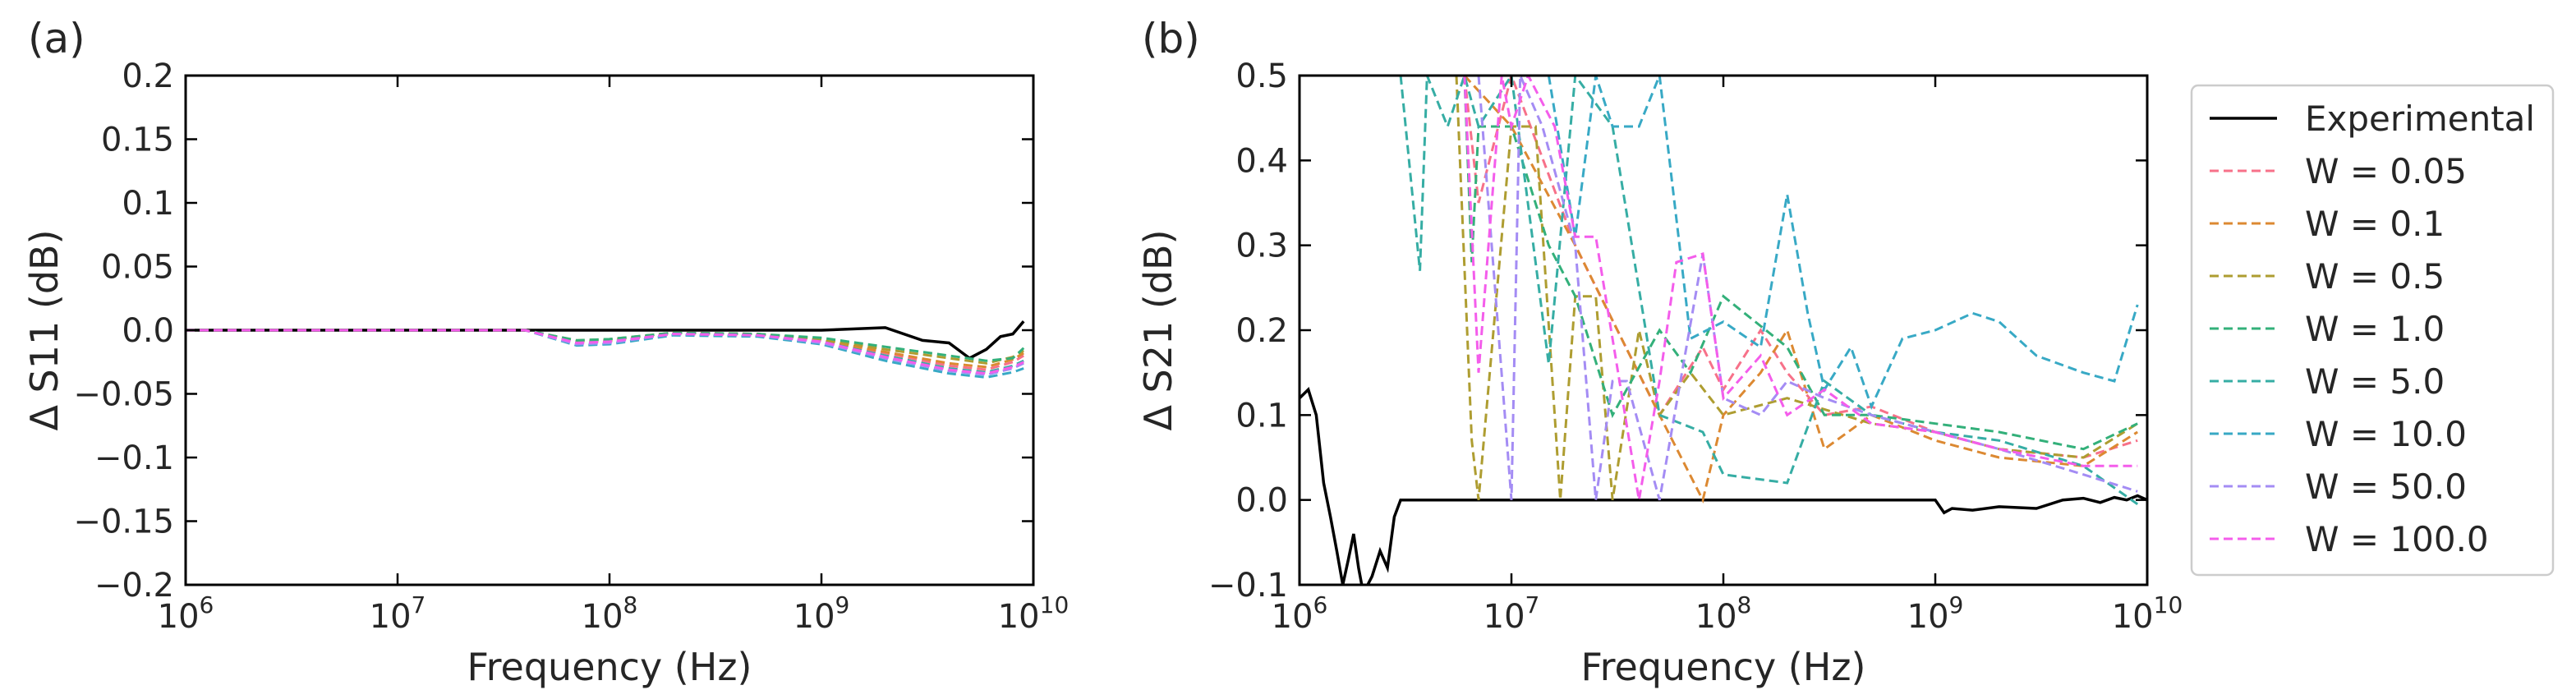 This screenshot has width=2576, height=699. I want to click on legend-entry-label: W = 100.0, so click(2397, 539).